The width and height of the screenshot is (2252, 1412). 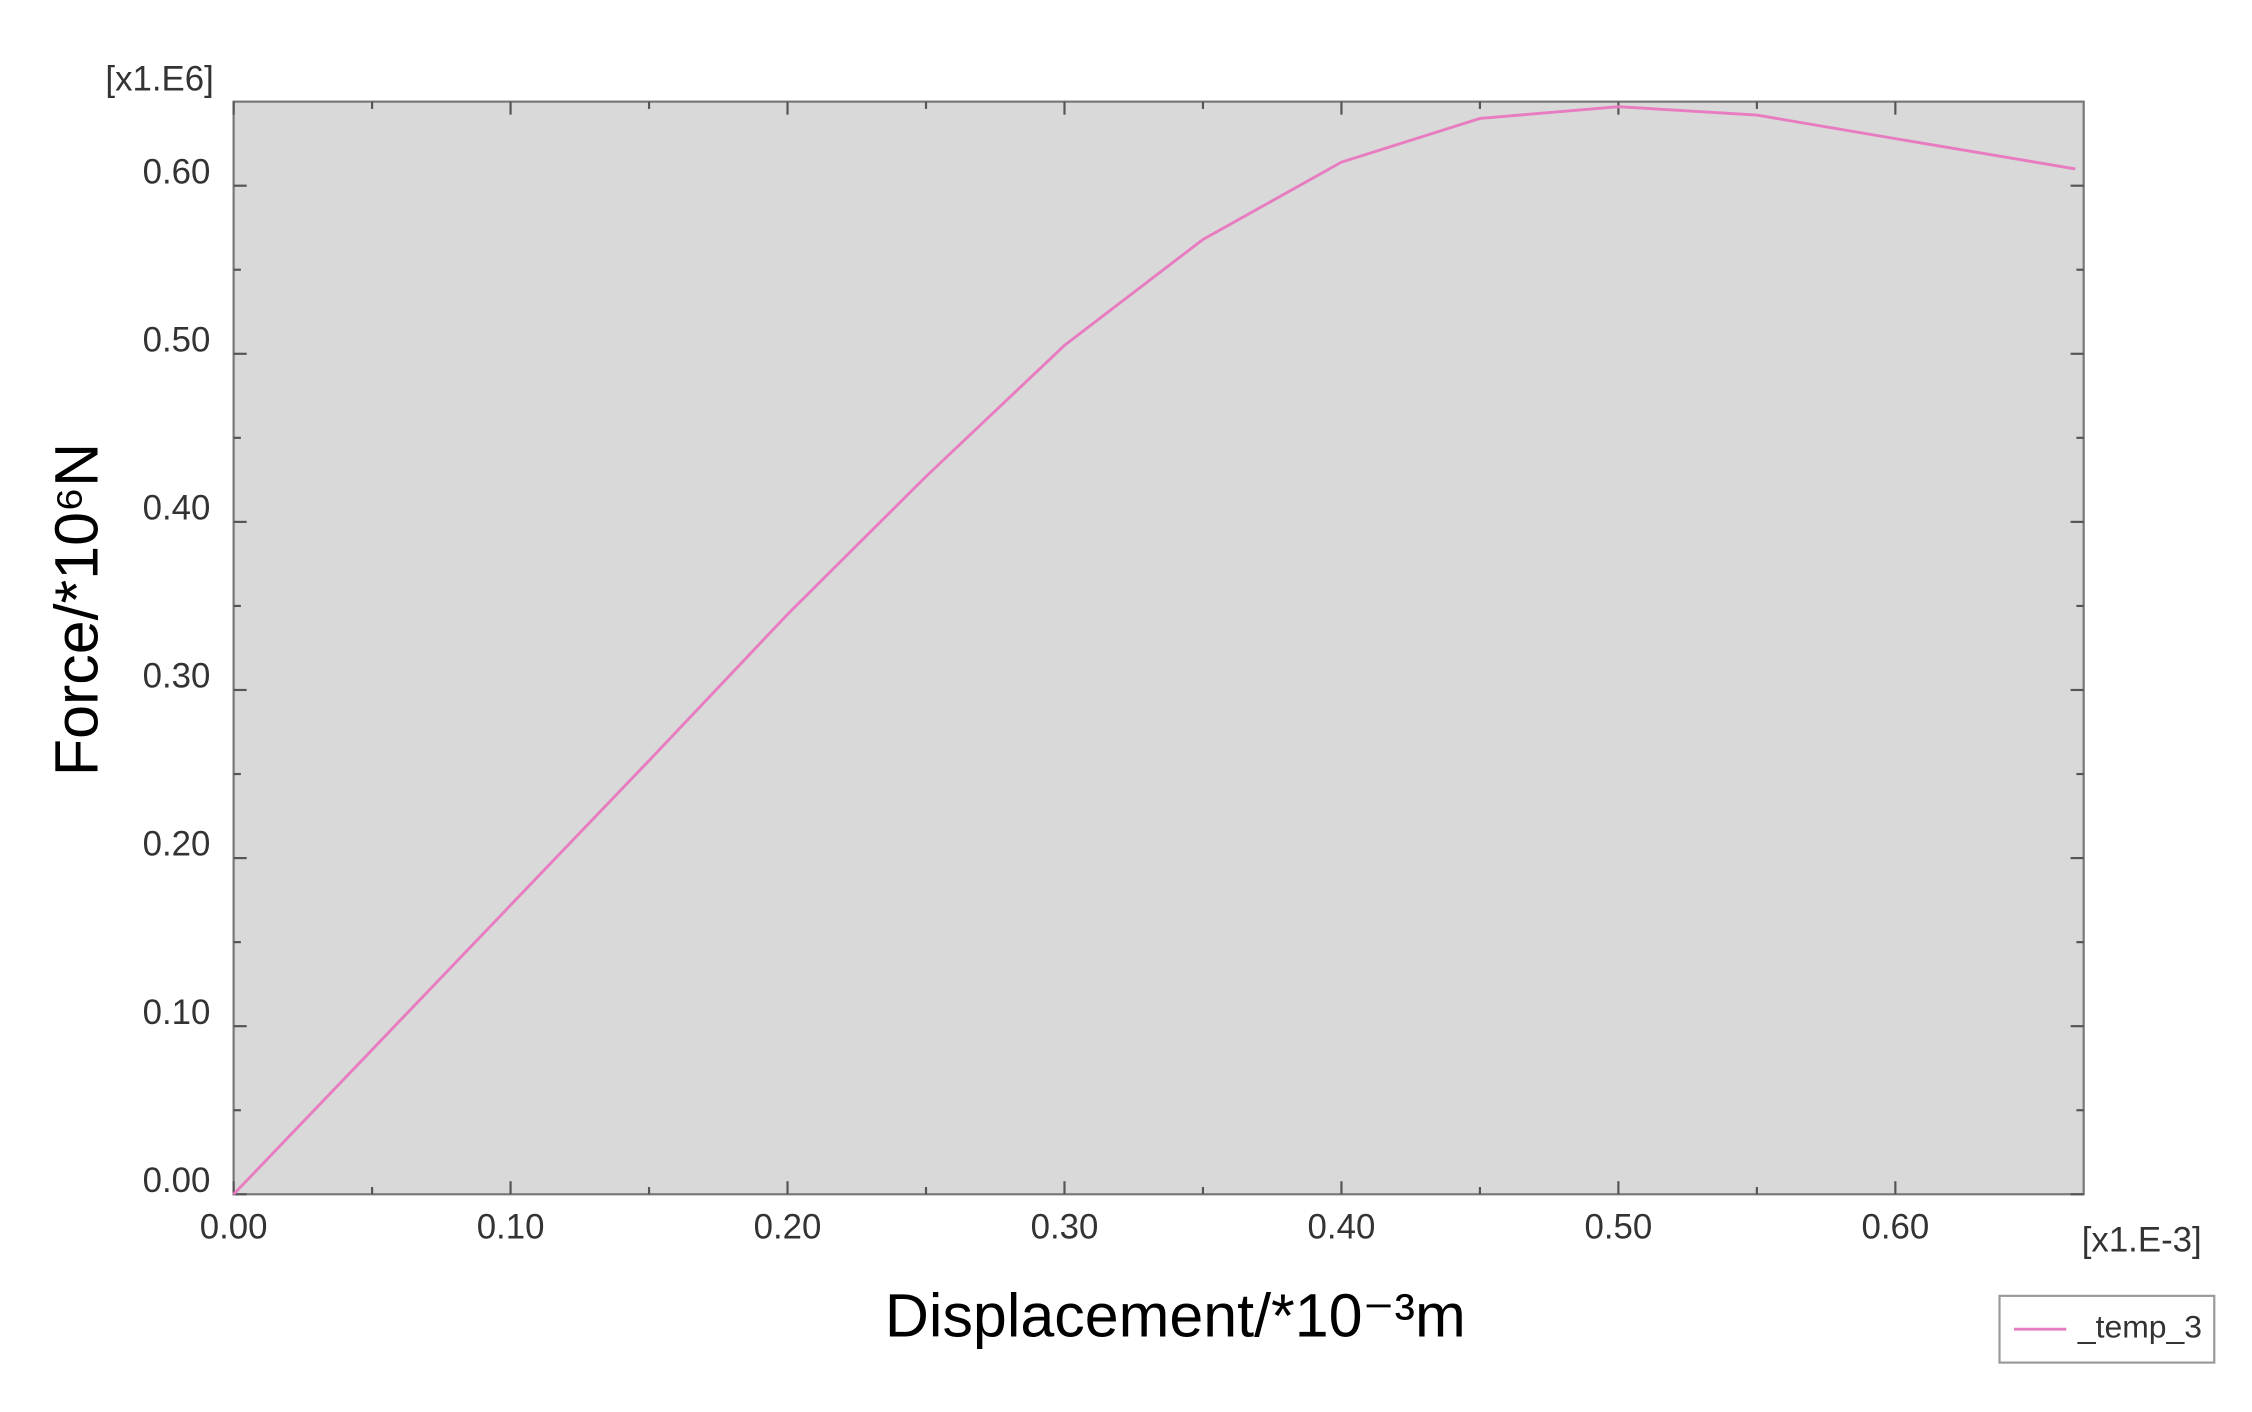 What do you see at coordinates (2142, 1239) in the screenshot?
I see `x-multiplier: [x1.E-3]` at bounding box center [2142, 1239].